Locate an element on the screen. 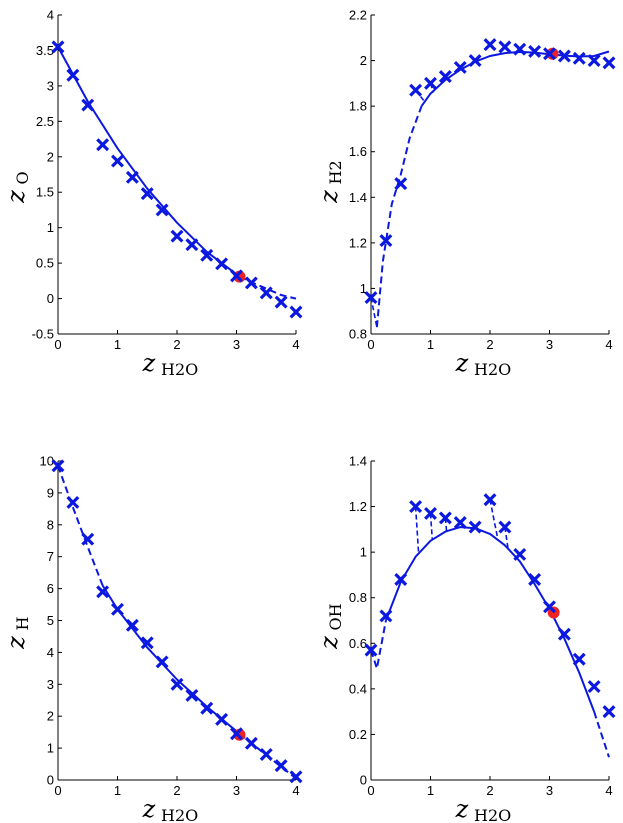  y-axis-label-subscript: H2 is located at coordinates (335, 172).